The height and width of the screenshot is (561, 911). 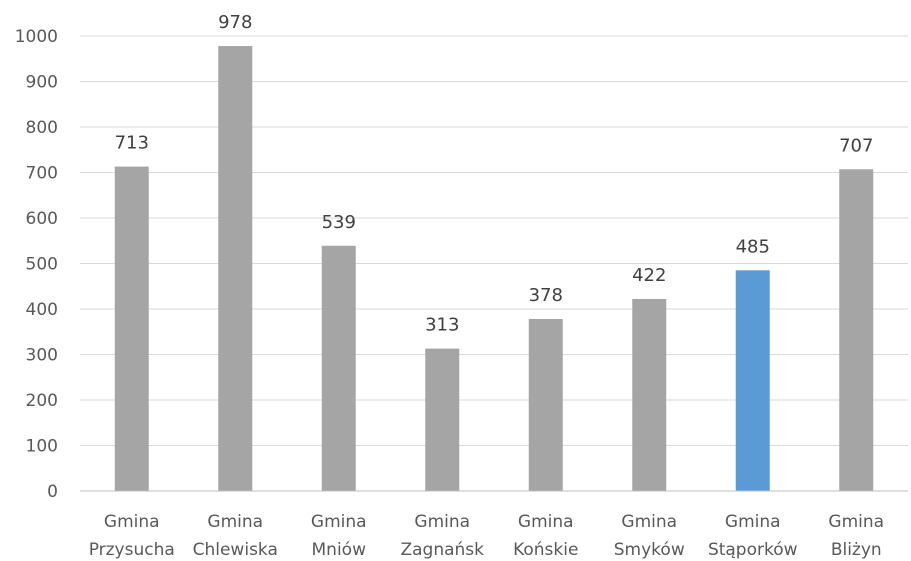 What do you see at coordinates (856, 550) in the screenshot?
I see `x-tick-label: Bliżyn` at bounding box center [856, 550].